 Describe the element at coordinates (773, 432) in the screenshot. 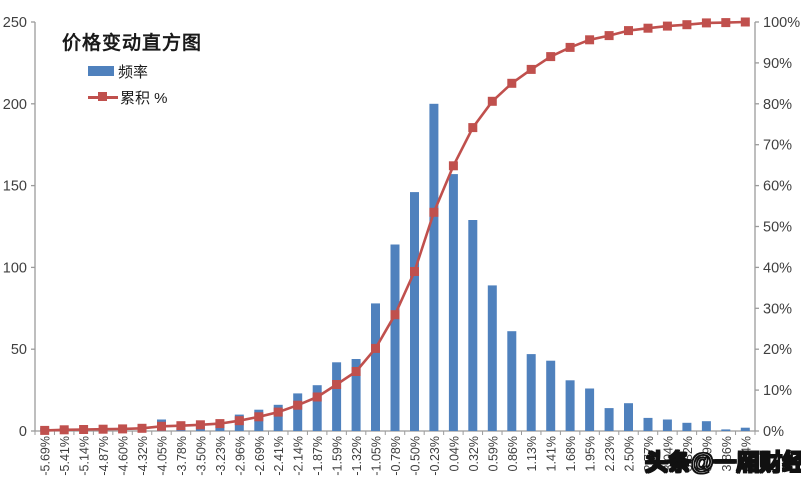

I see `right-axis-tick-label: 0%` at that location.